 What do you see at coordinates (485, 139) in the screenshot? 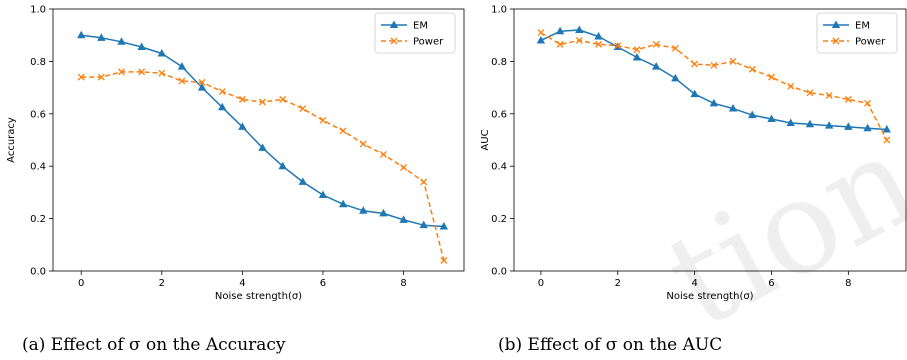
I see `y-axis-label: AUC` at bounding box center [485, 139].